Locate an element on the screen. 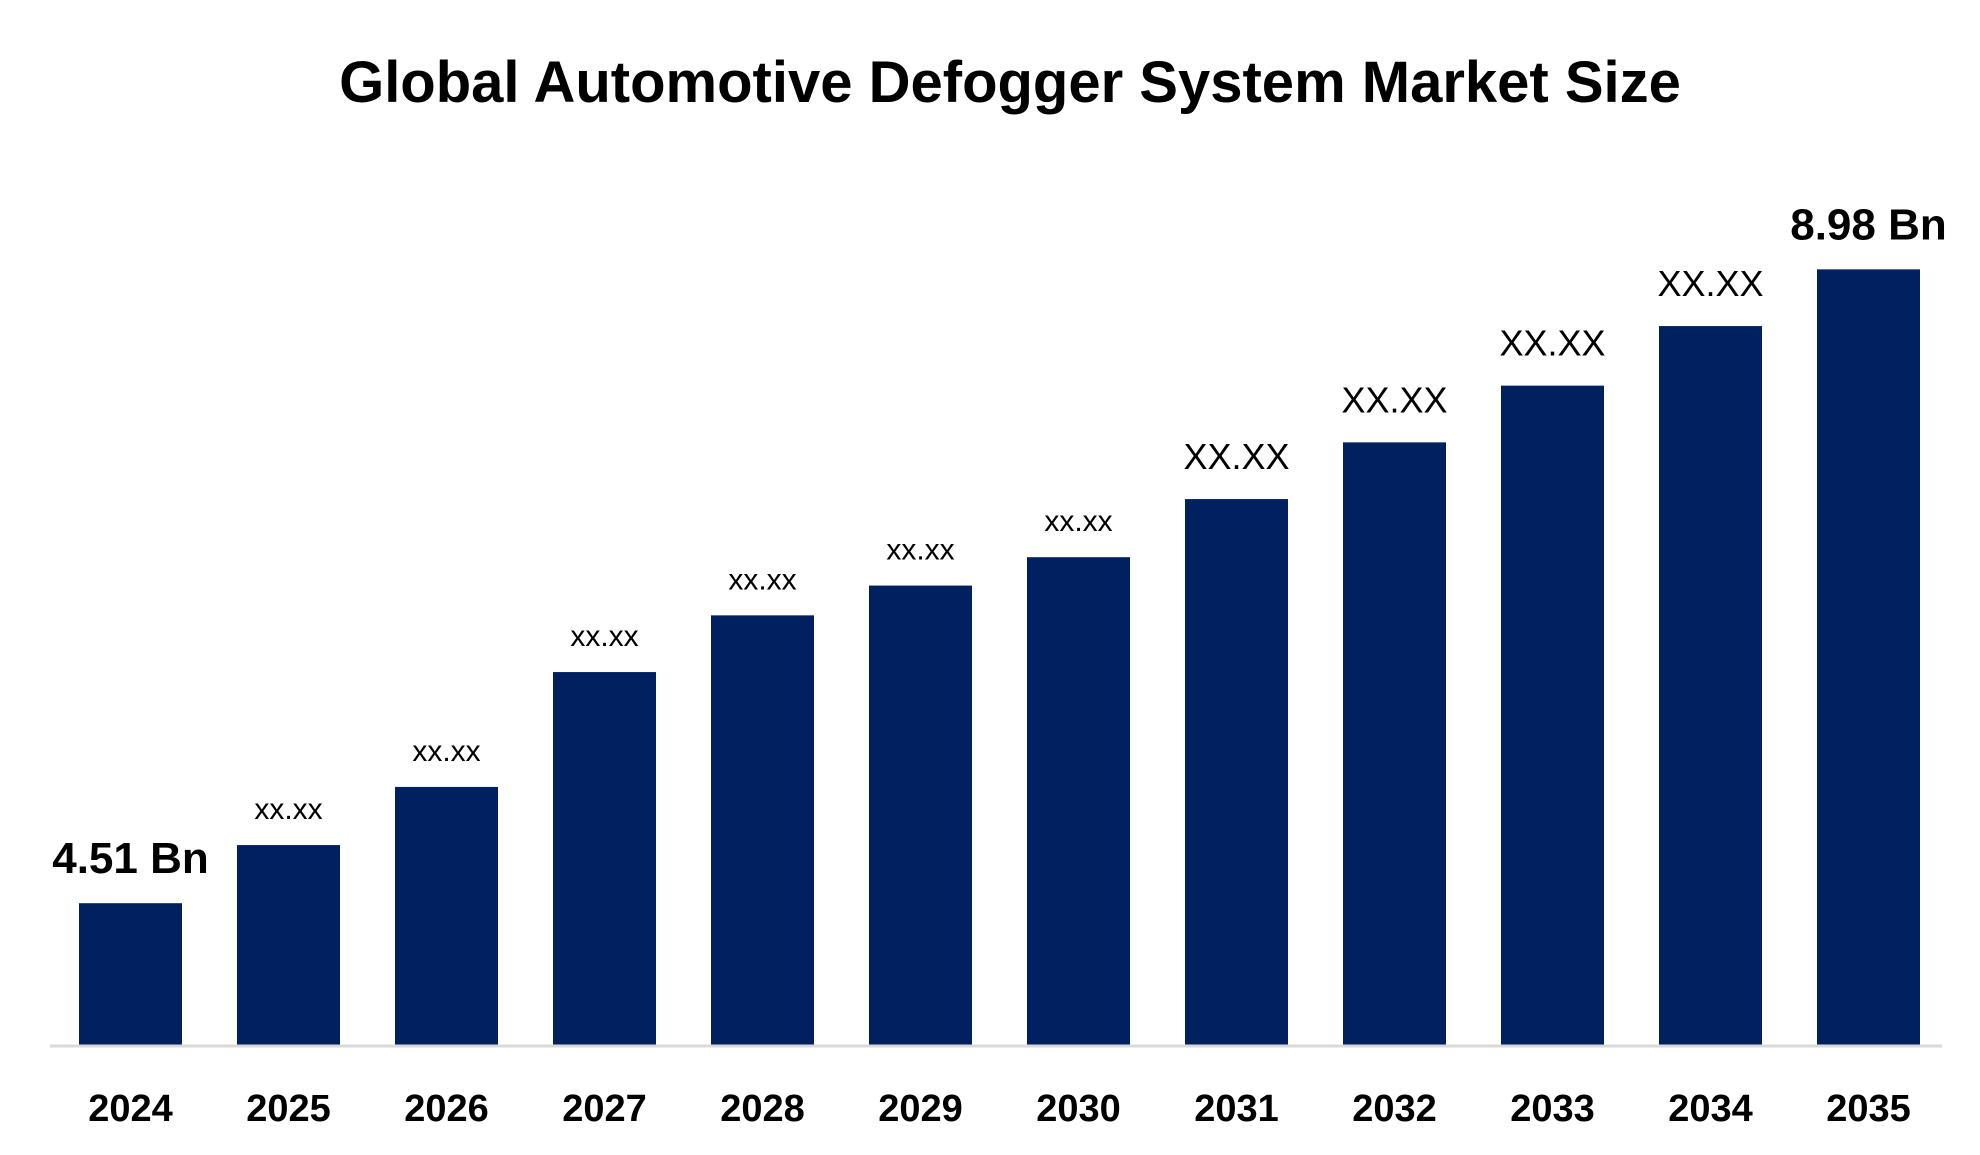 Image resolution: width=1980 pixels, height=1155 pixels. x-tick-label: 2025 is located at coordinates (288, 1109).